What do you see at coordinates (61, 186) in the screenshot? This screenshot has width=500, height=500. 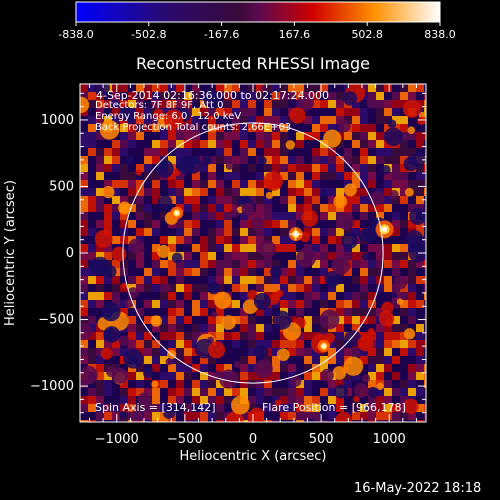 I see `y-tick-label: 500` at bounding box center [61, 186].